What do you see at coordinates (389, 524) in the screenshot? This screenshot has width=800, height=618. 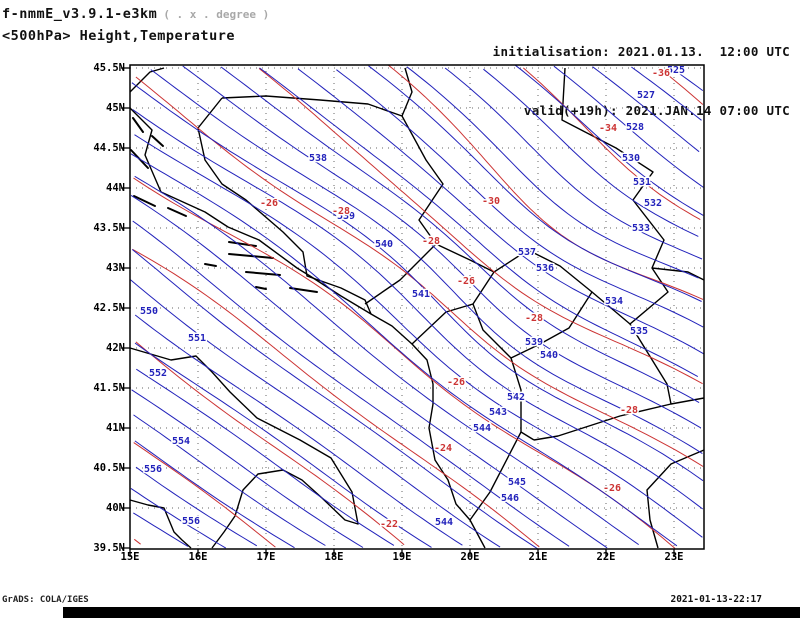 I see `temperature-contour-label: -22` at bounding box center [389, 524].